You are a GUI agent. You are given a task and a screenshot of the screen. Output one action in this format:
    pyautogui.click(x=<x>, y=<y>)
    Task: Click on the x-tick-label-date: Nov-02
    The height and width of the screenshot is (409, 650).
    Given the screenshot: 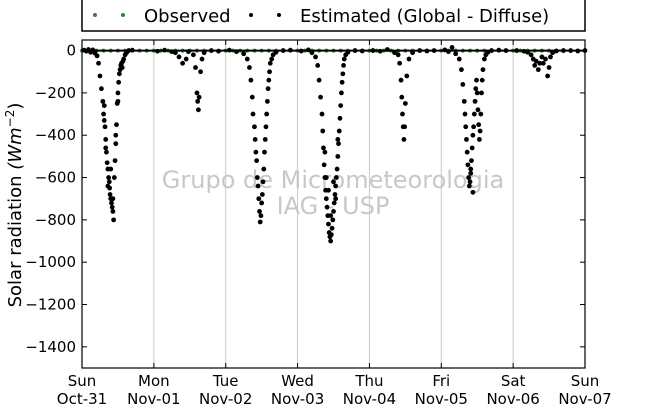 What is the action you would take?
    pyautogui.click(x=225, y=399)
    